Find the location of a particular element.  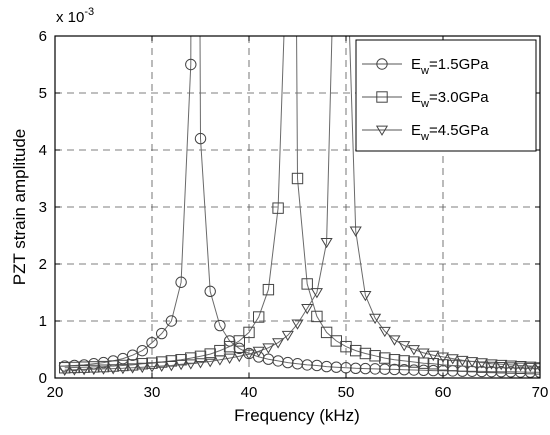

x-tick-label: 20 is located at coordinates (55, 392).